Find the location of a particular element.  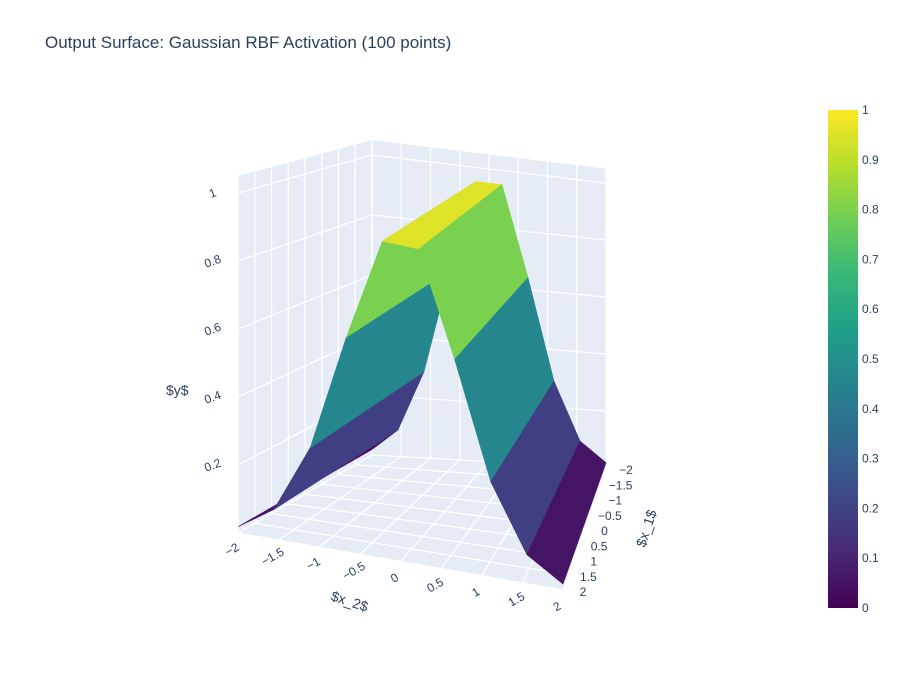

colorbar-tick-label: 0.7 is located at coordinates (870, 259).